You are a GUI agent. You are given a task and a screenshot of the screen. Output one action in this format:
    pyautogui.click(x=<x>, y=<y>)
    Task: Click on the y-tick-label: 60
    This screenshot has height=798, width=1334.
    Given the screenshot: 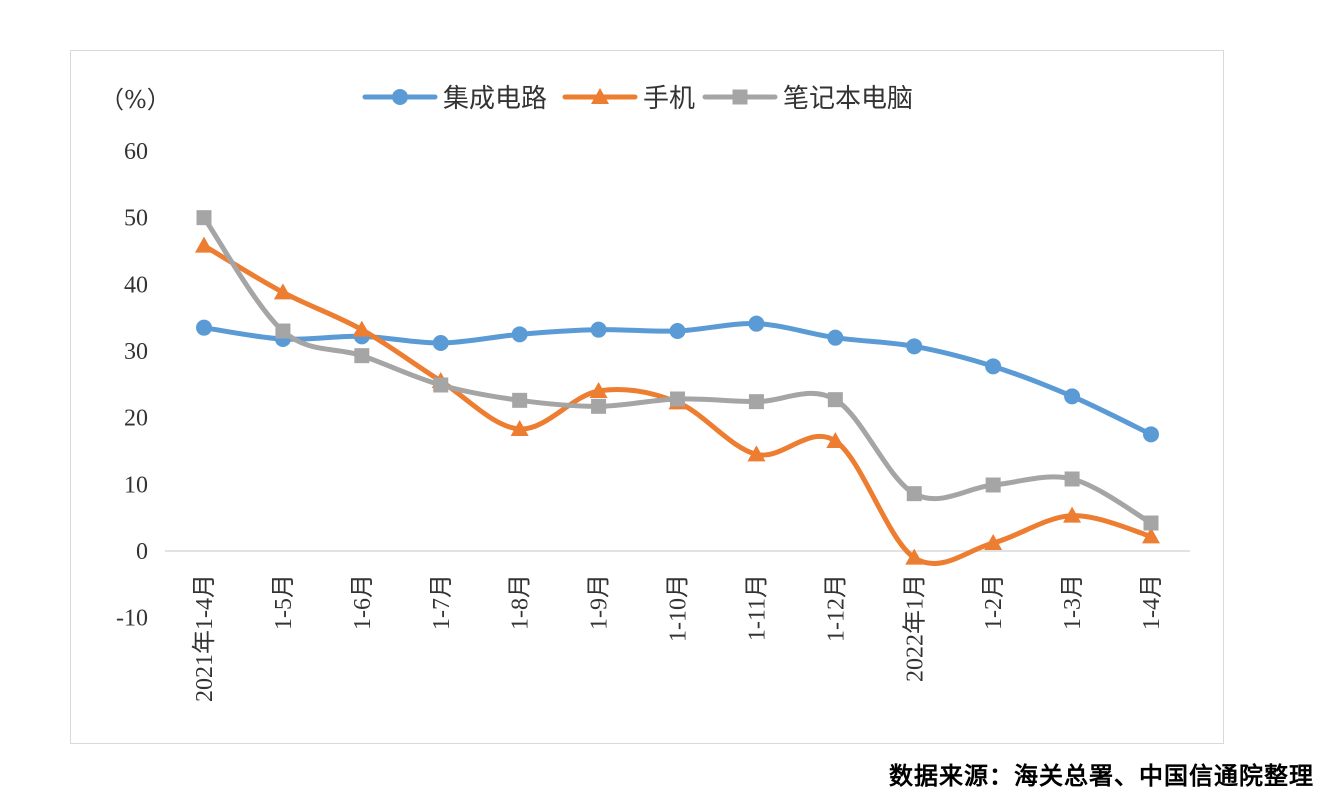 What is the action you would take?
    pyautogui.click(x=136, y=152)
    